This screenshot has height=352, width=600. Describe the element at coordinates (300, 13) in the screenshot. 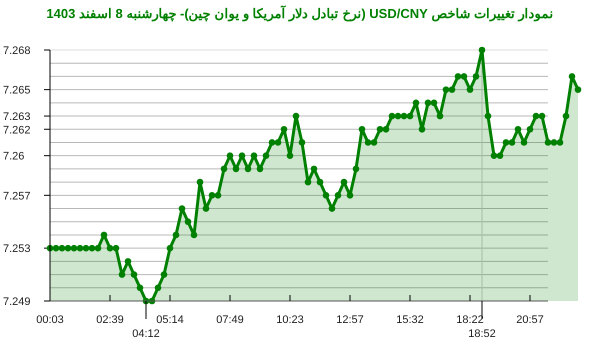

I see `chart-title: نمودار تغییرات شاخص USD/CNY (نرخ تبادل دلار آمریکا و یوان چین)- چهارشنبه 8 اسفند 1403` at that location.